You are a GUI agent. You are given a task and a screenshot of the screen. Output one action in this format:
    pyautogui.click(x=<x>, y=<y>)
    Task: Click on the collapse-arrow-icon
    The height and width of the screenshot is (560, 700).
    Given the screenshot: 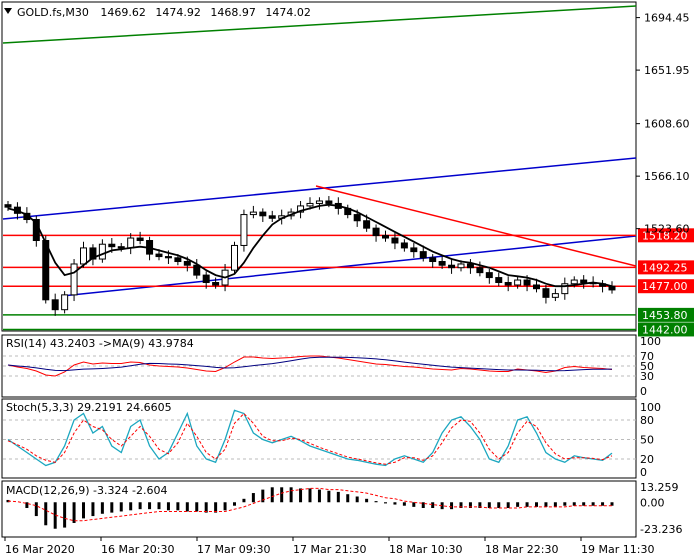 What is the action you would take?
    pyautogui.click(x=8, y=11)
    